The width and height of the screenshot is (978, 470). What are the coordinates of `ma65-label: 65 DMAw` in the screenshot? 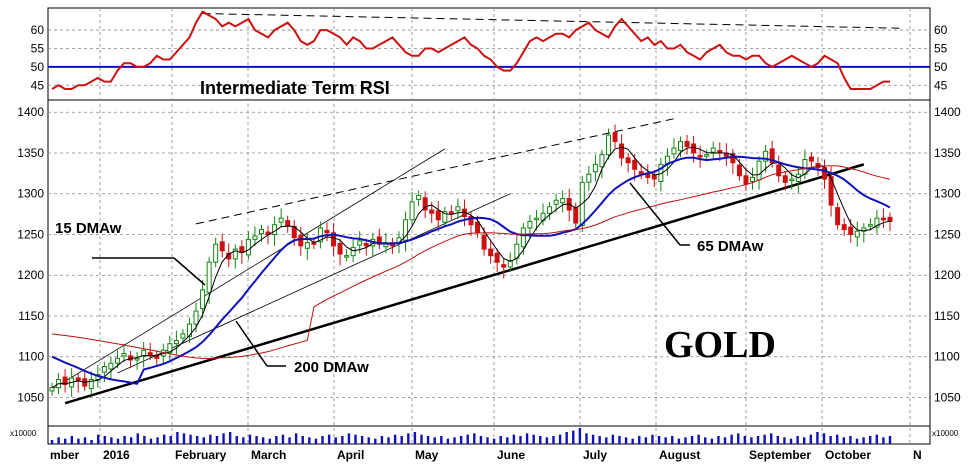 It's located at (730, 246).